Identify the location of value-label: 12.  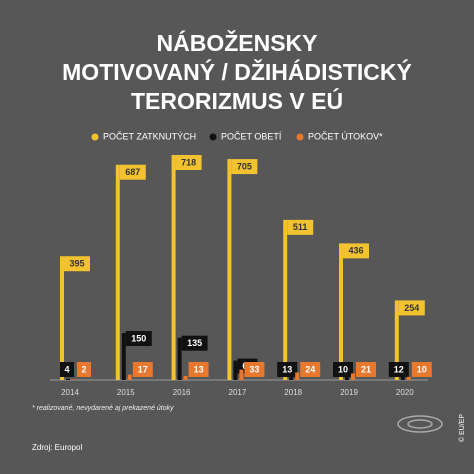
(399, 369).